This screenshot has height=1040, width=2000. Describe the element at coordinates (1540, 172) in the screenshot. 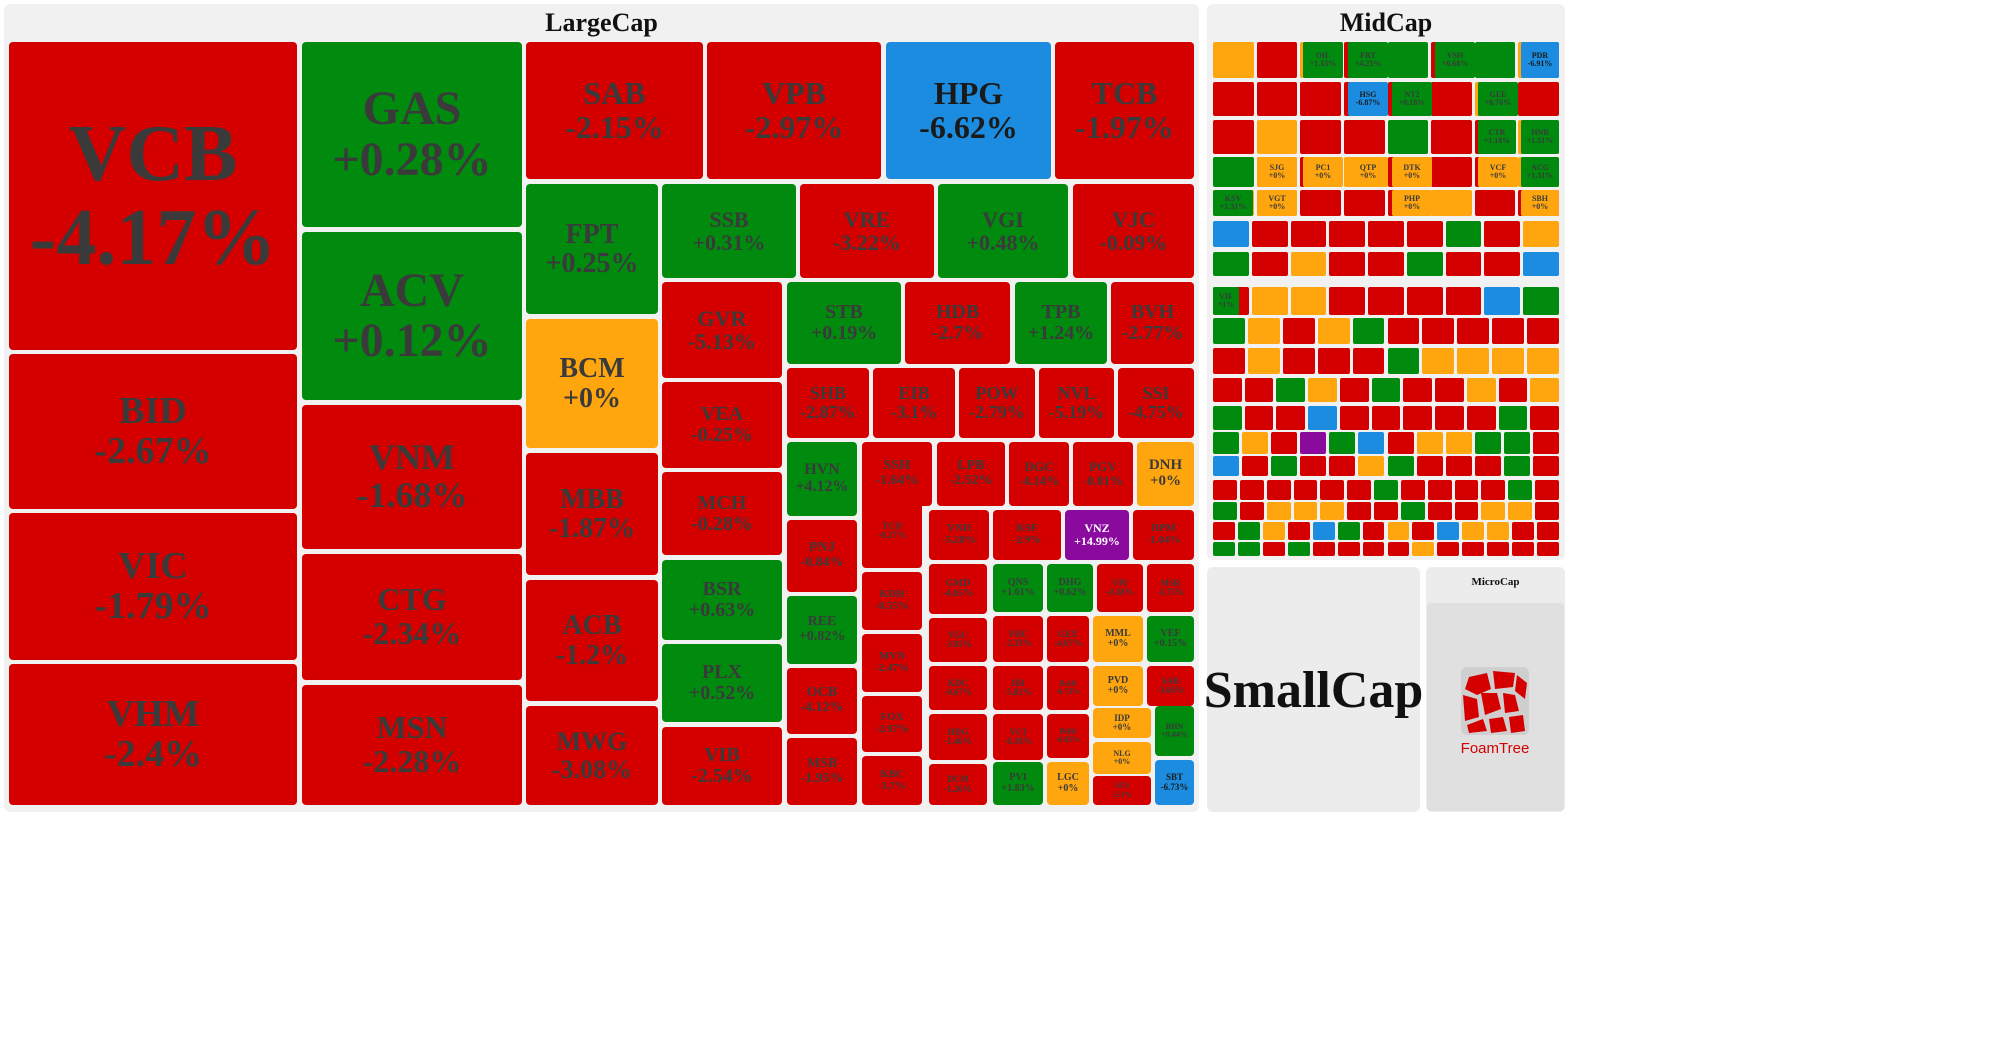

I see `midcap-tile-acg: ACG +1.31%` at that location.